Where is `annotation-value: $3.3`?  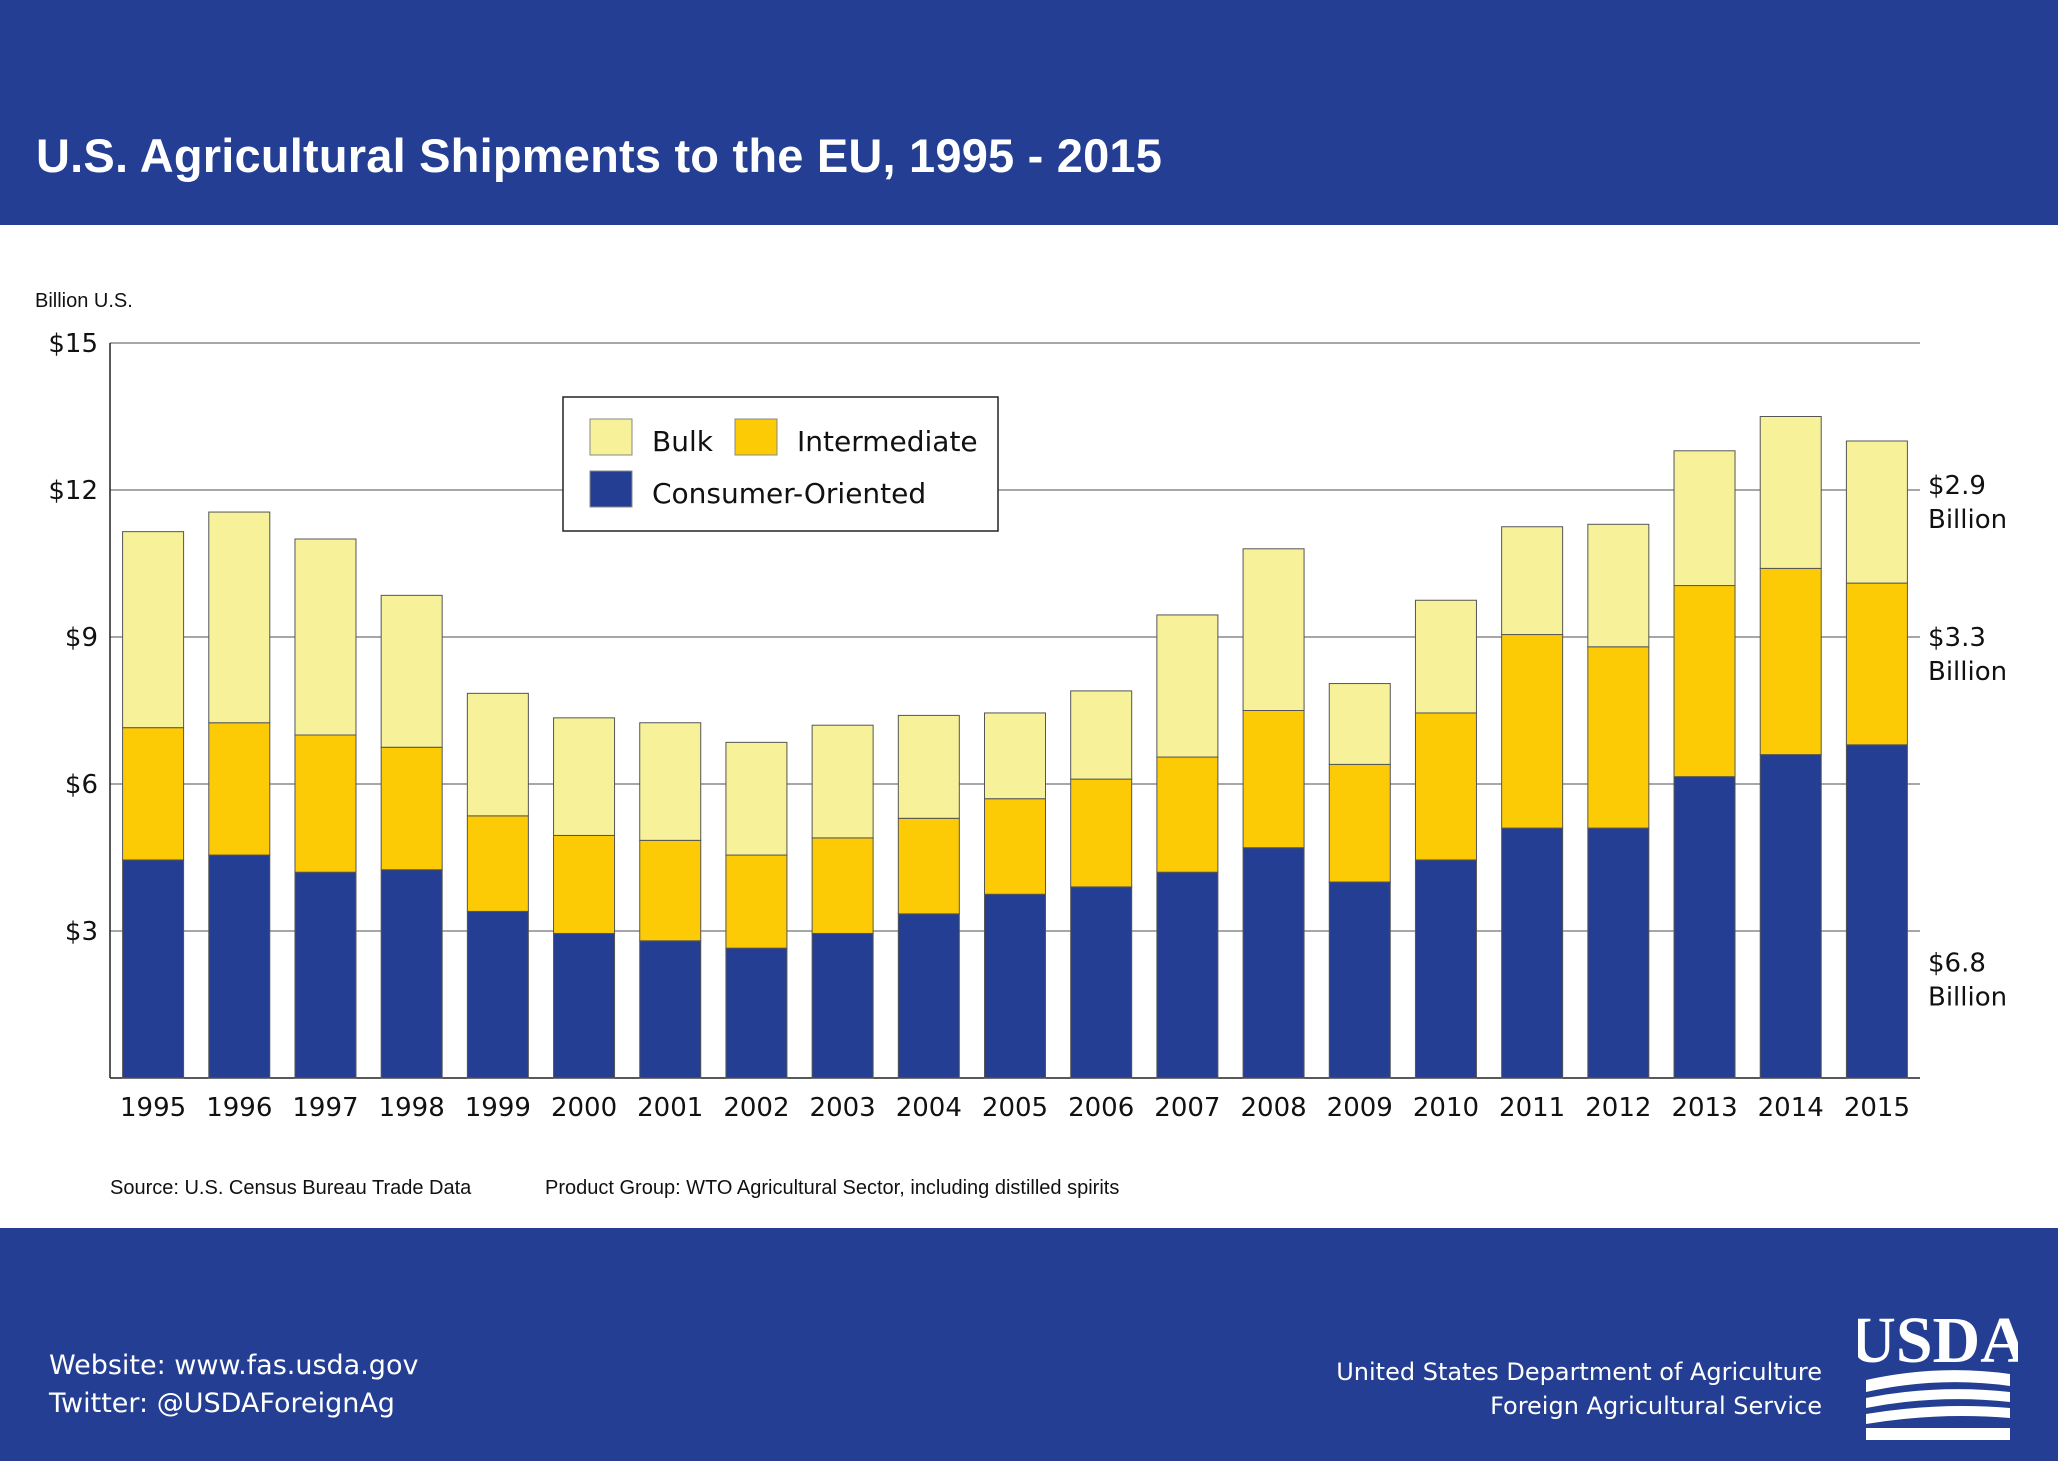
annotation-value: $3.3 is located at coordinates (1957, 638).